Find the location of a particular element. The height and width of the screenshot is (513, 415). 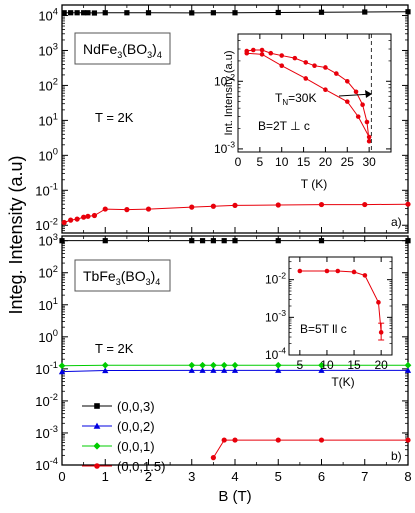

inset-a-ylabel: Int. Intensity (a.u) is located at coordinates (229, 93).